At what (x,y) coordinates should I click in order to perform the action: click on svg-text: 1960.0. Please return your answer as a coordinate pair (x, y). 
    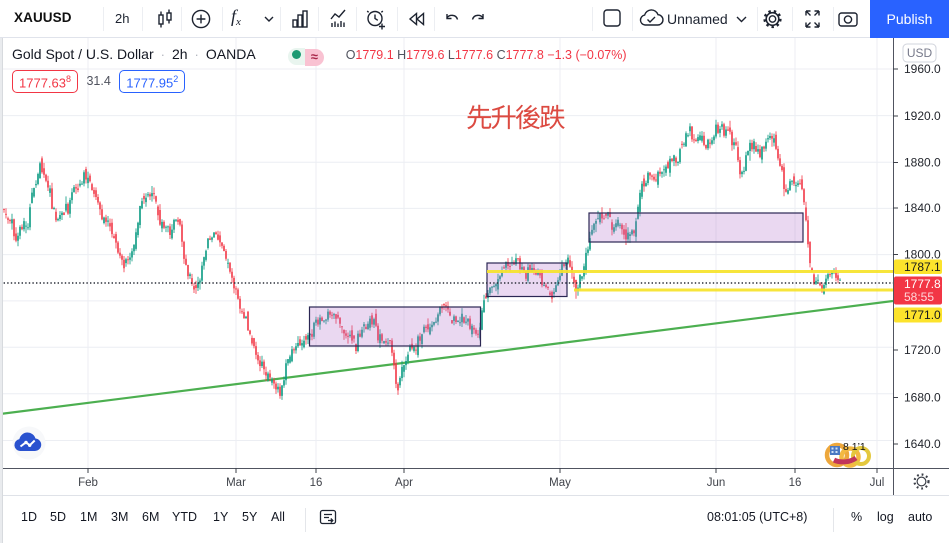
    Looking at the image, I should click on (922, 69).